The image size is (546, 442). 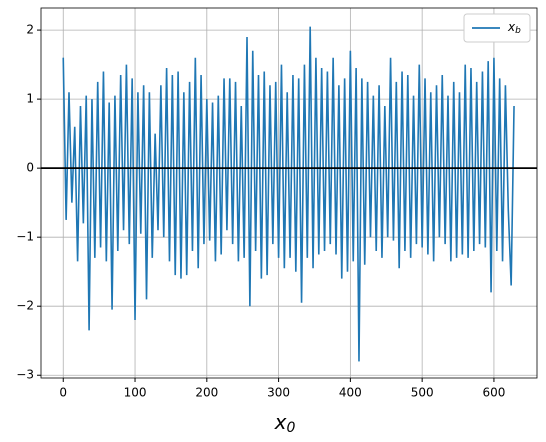 I want to click on y-tick-label: 1, so click(x=30, y=99).